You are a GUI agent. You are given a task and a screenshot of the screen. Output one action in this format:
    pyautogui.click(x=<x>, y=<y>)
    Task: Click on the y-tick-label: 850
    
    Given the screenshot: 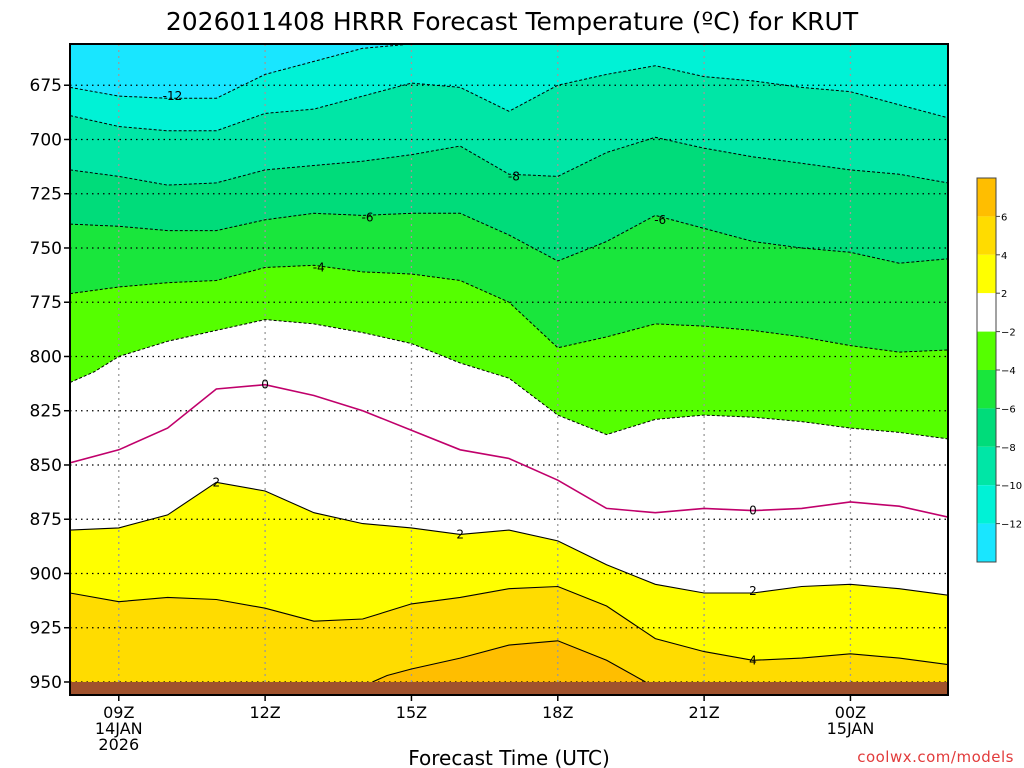 What is the action you would take?
    pyautogui.click(x=46, y=466)
    